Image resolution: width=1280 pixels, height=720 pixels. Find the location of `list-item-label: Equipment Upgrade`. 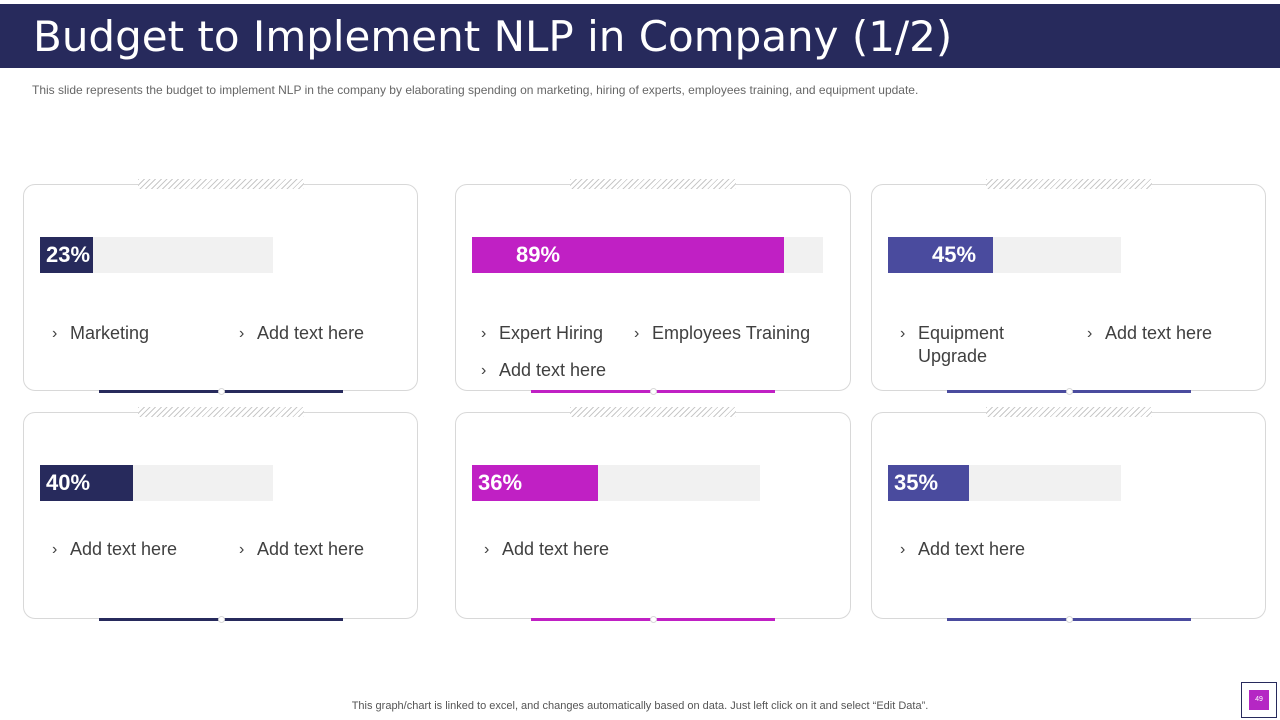

list-item-label: Equipment Upgrade is located at coordinates (961, 344).